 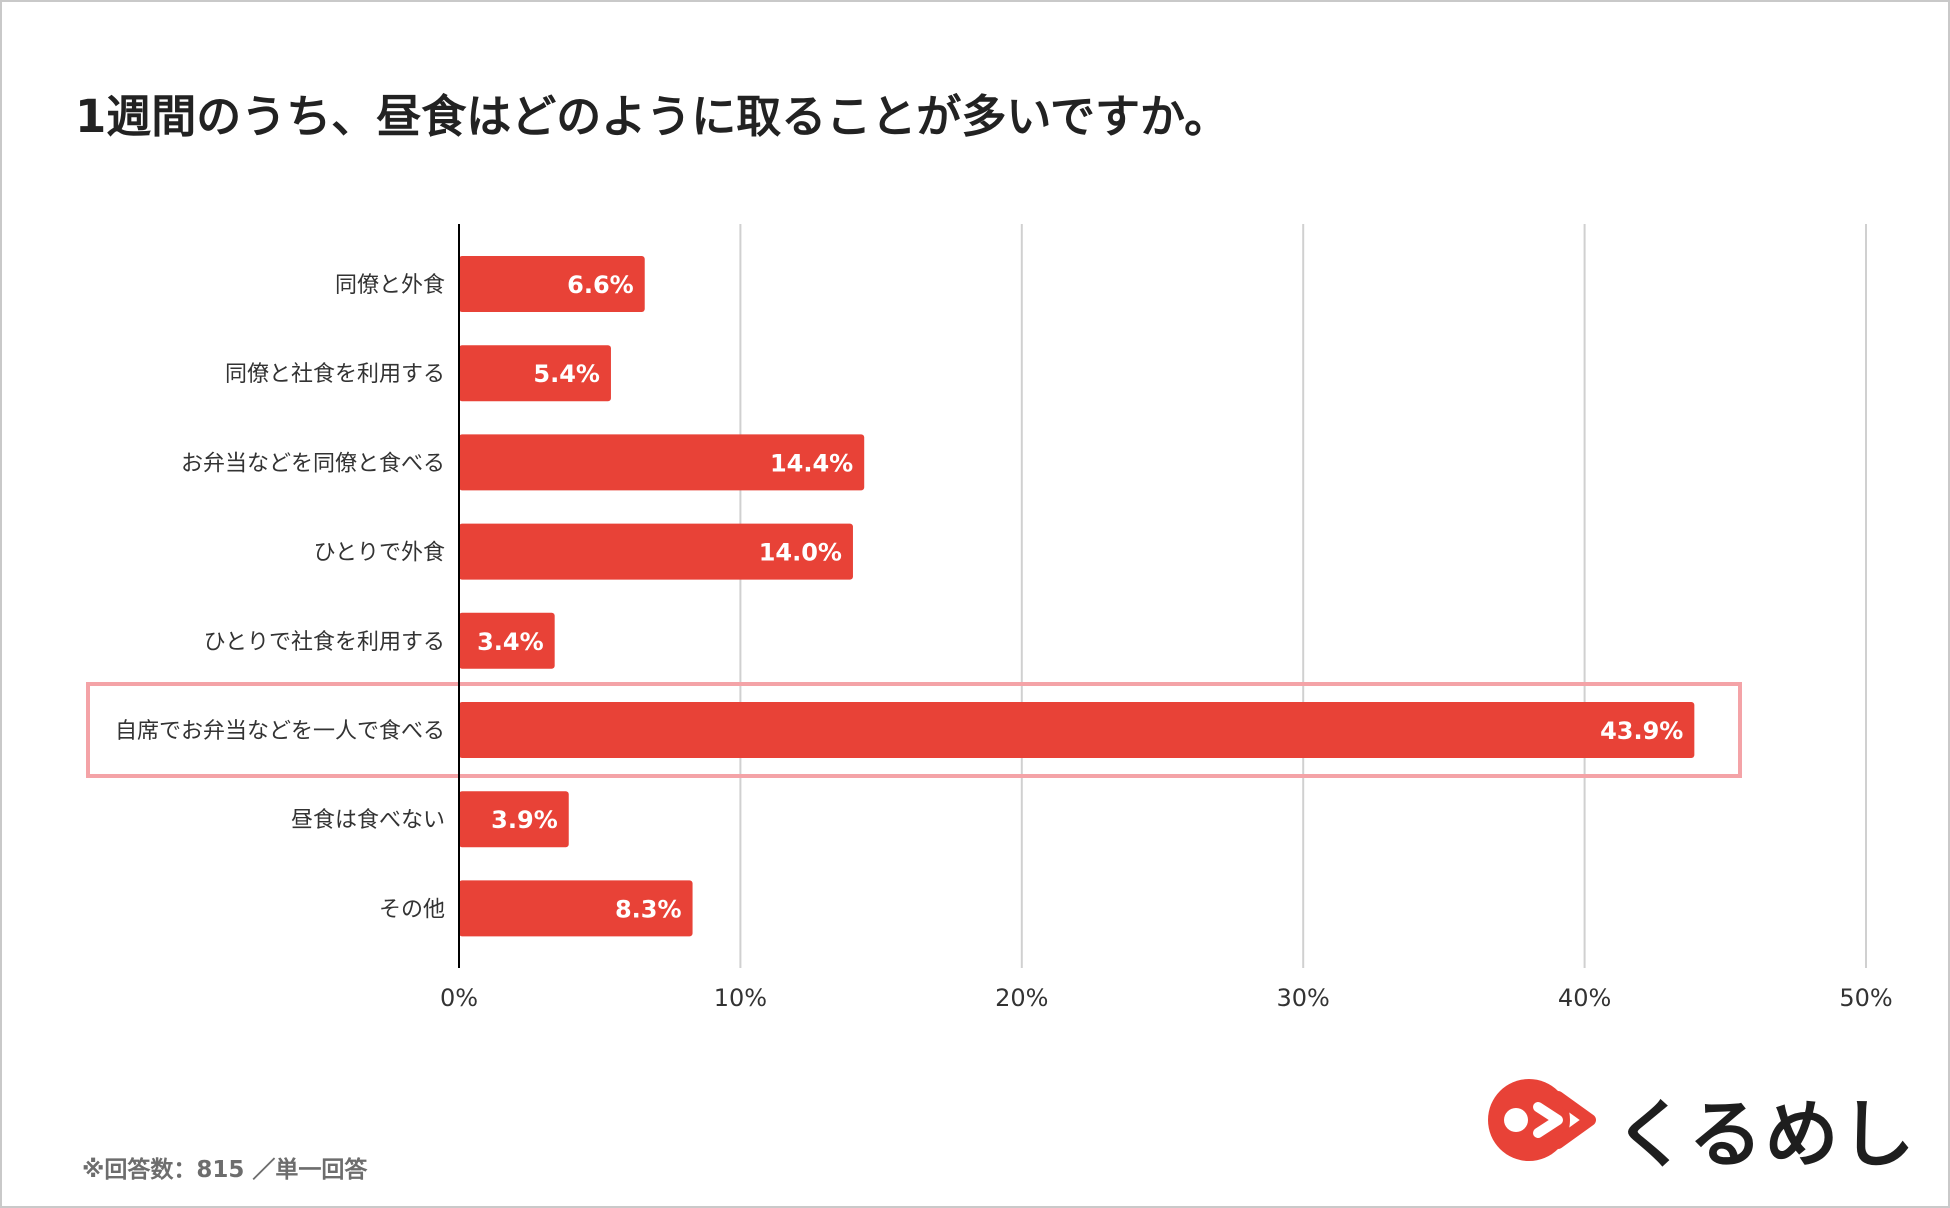 What do you see at coordinates (1584, 998) in the screenshot?
I see `x-tick-label: 40%` at bounding box center [1584, 998].